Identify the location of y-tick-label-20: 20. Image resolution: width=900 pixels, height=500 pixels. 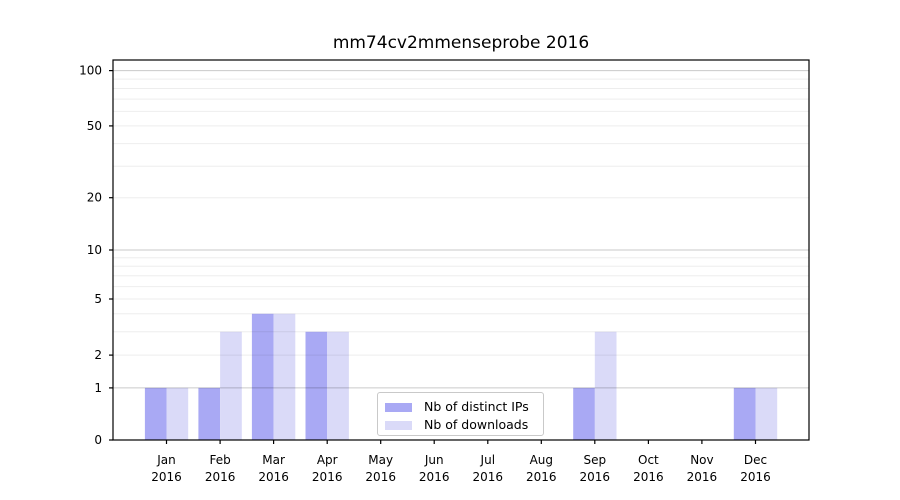
(94, 198).